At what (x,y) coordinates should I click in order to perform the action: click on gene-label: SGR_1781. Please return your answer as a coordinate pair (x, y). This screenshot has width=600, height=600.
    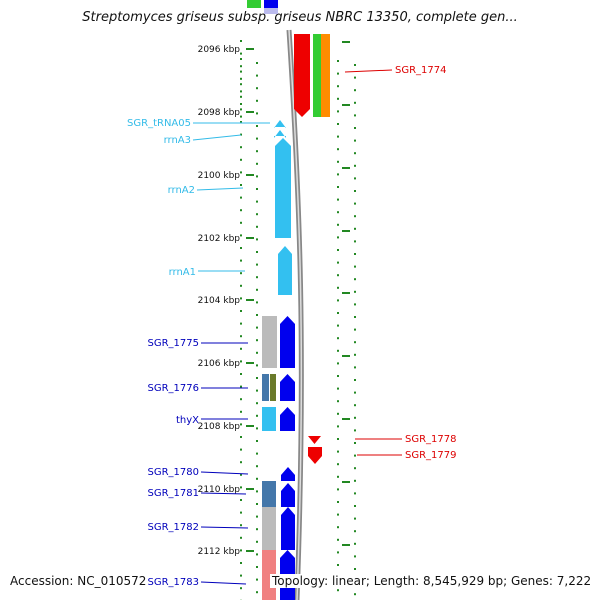
    Looking at the image, I should click on (174, 493).